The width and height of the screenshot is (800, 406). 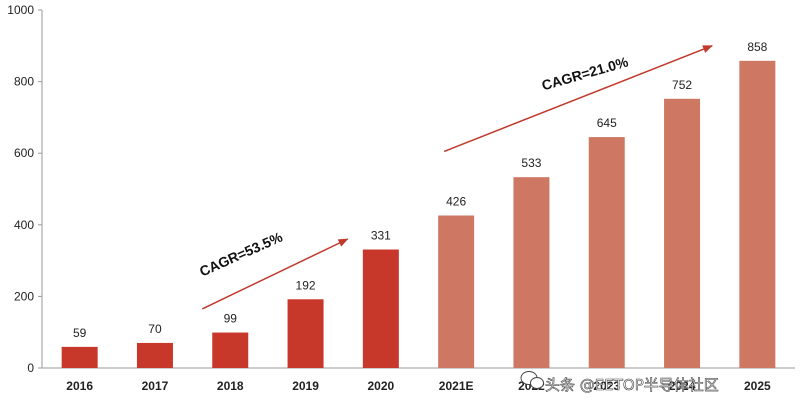 What do you see at coordinates (682, 85) in the screenshot?
I see `data-label: 752` at bounding box center [682, 85].